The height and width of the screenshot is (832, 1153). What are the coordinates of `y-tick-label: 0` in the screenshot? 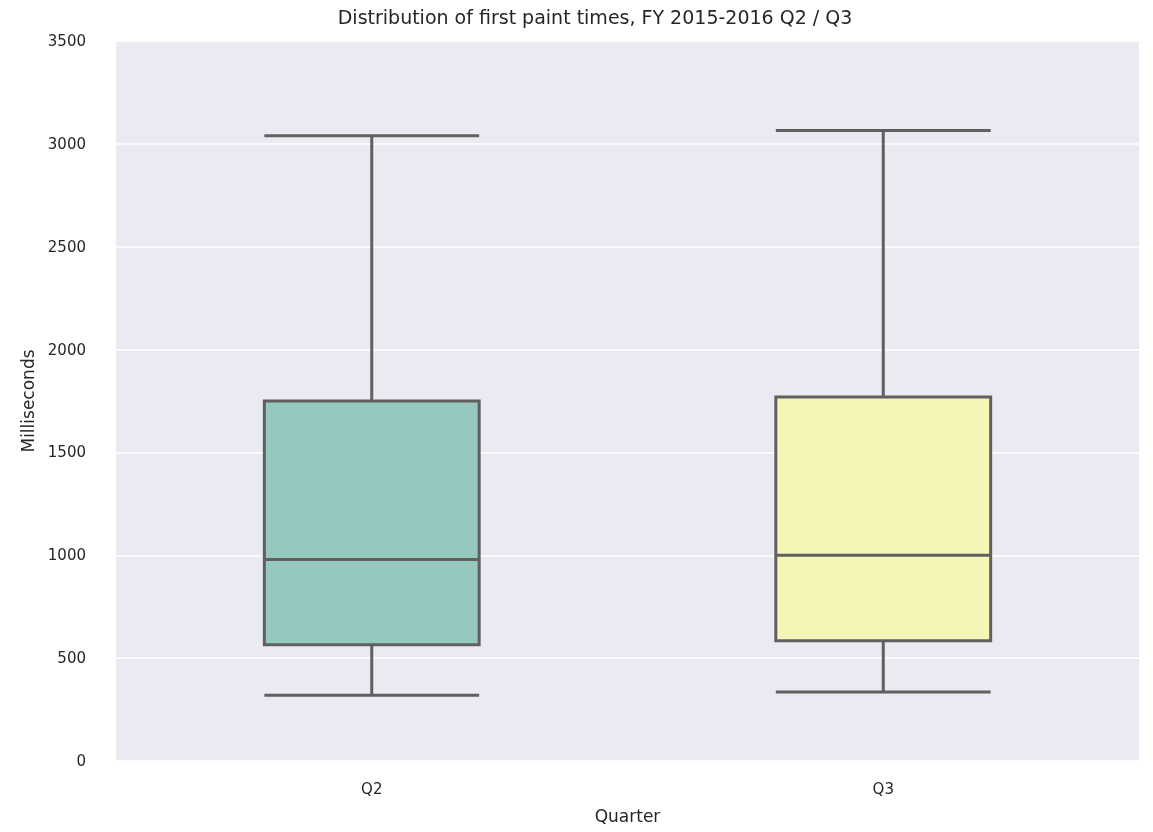 It's located at (81, 761).